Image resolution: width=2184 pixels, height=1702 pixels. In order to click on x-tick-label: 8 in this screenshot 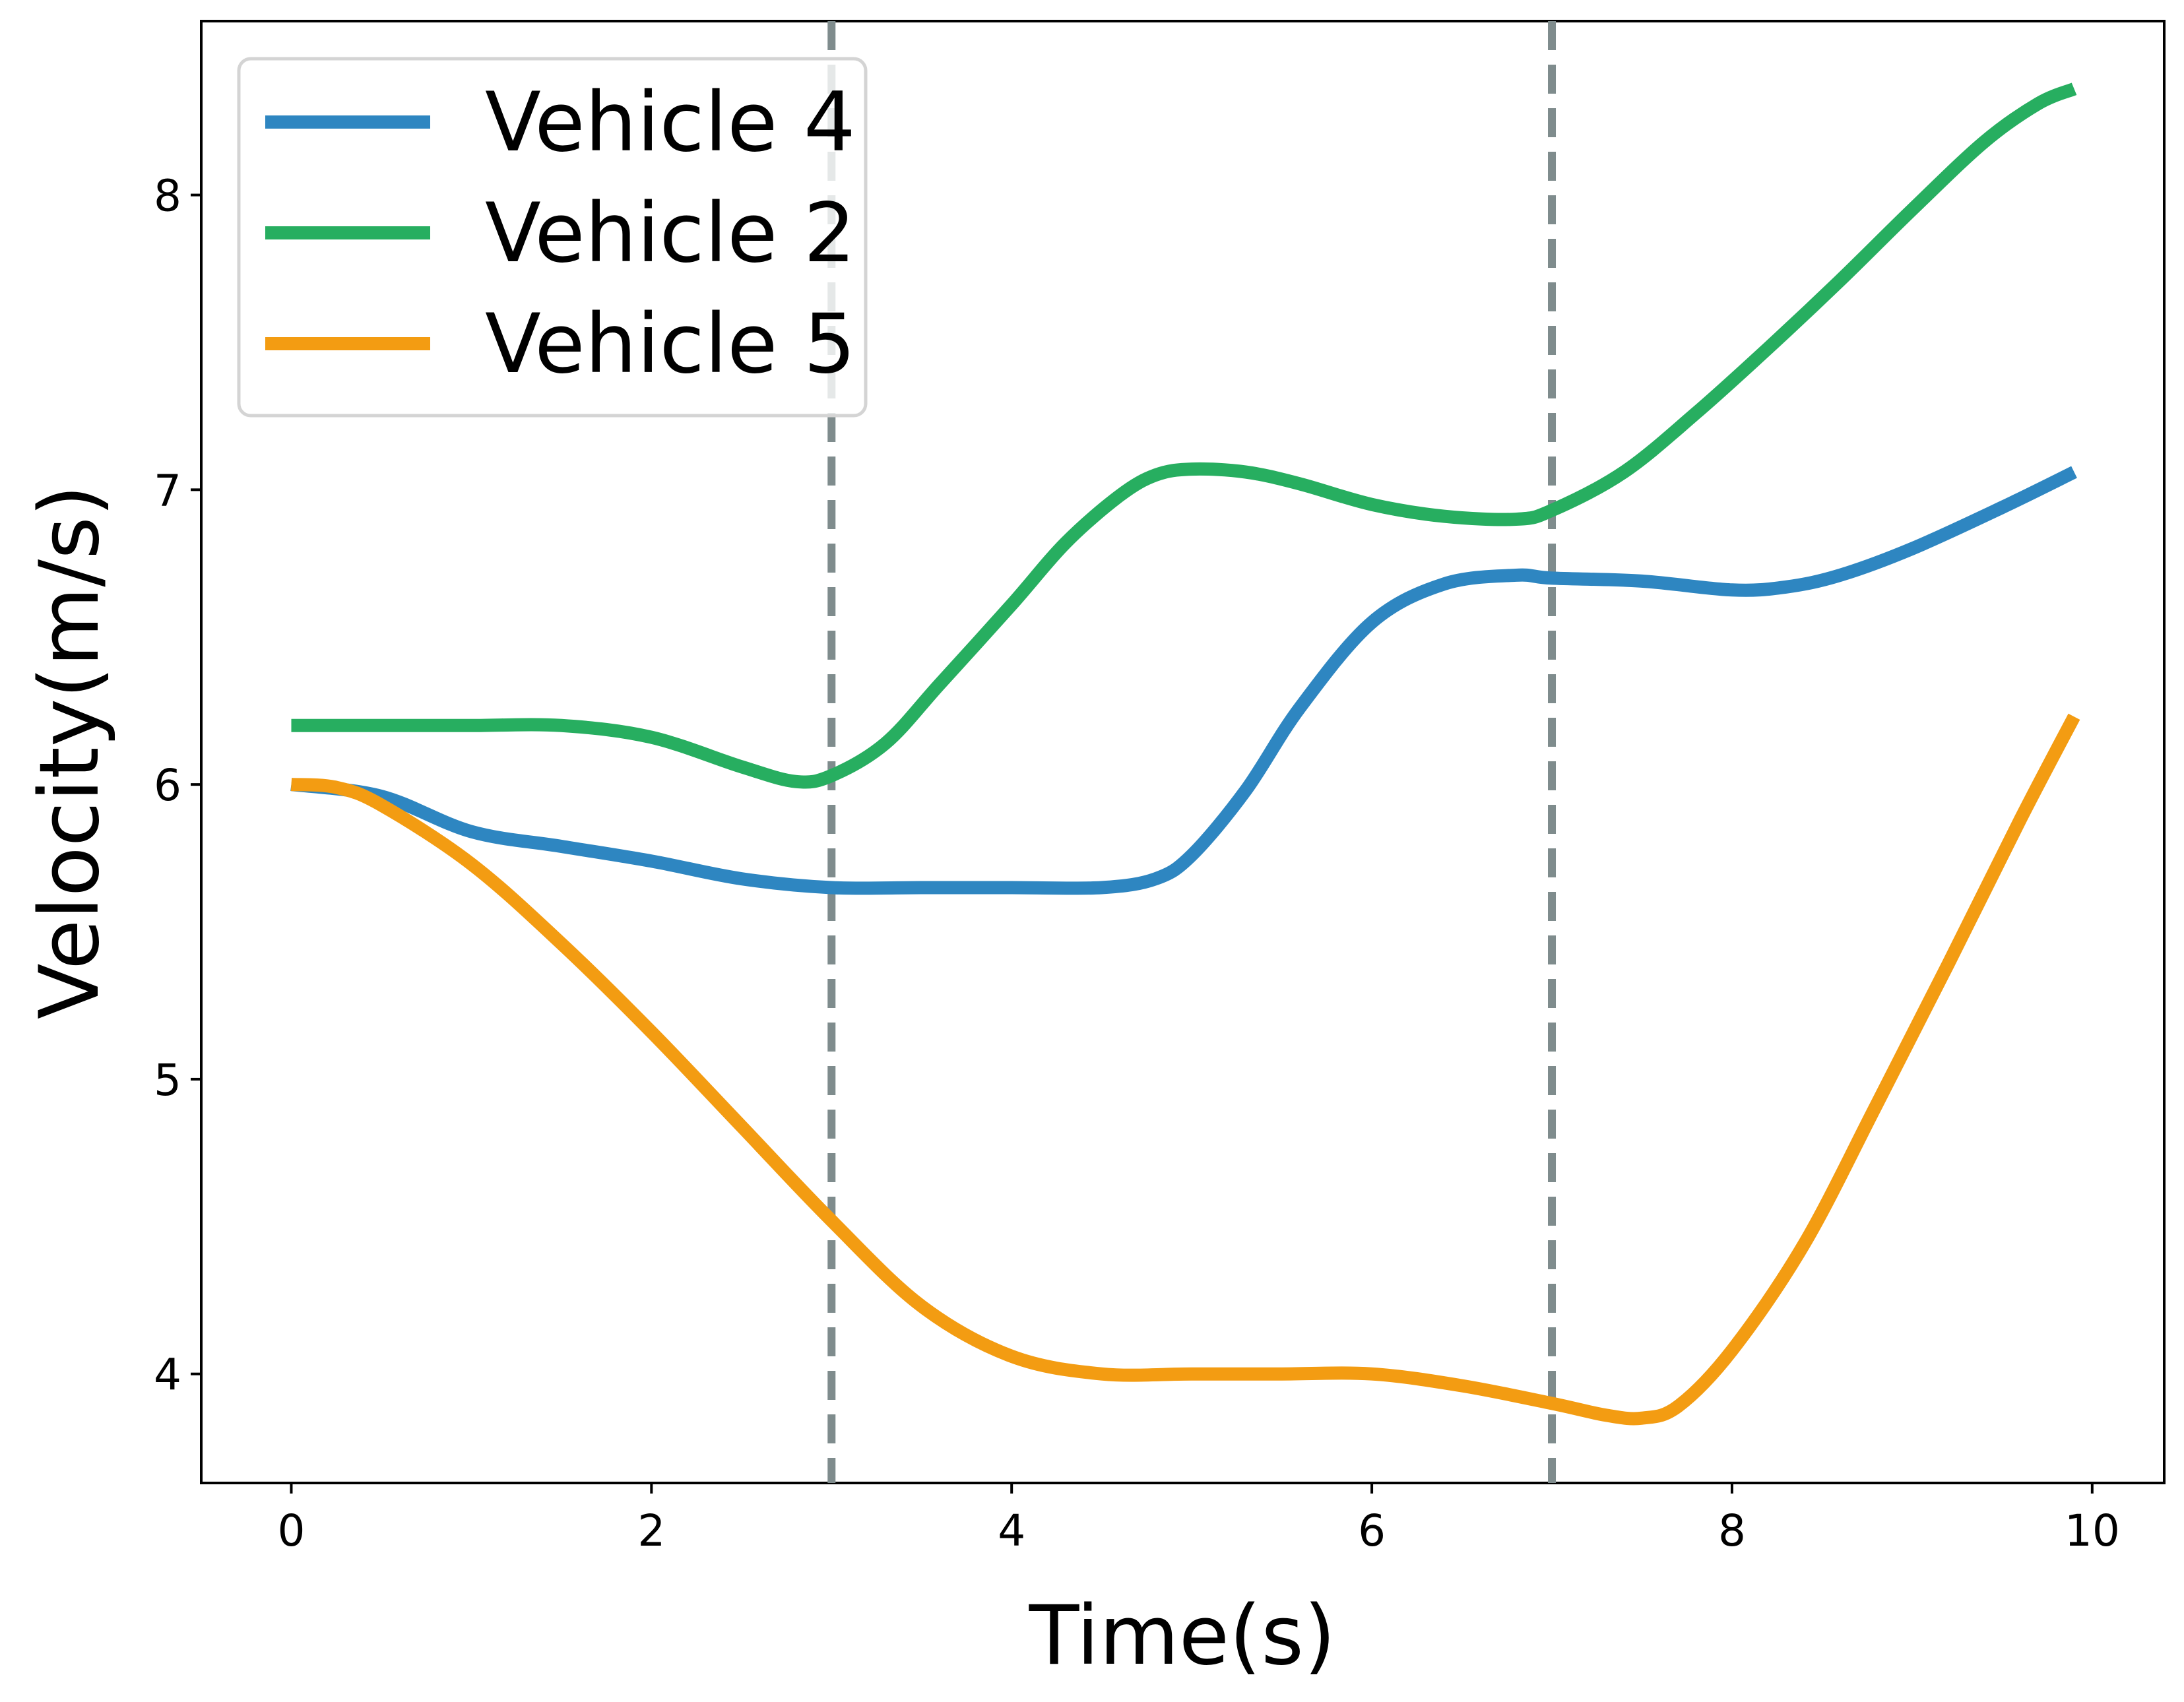, I will do `click(1732, 1530)`.